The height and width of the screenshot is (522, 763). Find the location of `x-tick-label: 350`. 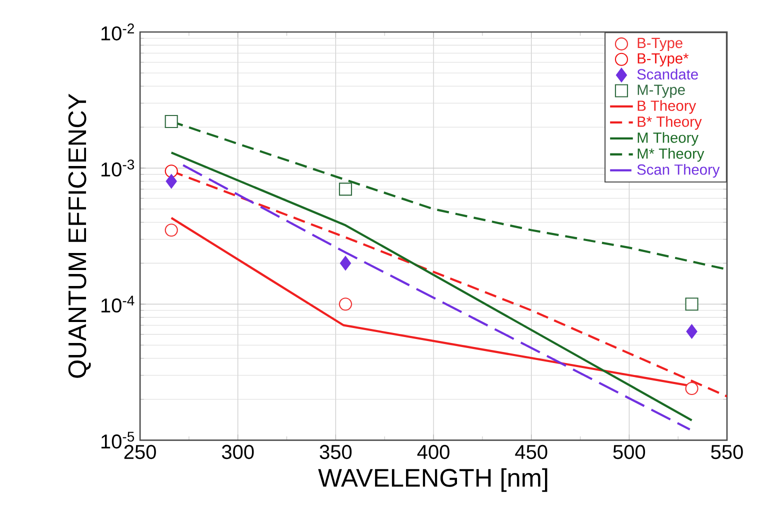

x-tick-label: 350 is located at coordinates (336, 452).